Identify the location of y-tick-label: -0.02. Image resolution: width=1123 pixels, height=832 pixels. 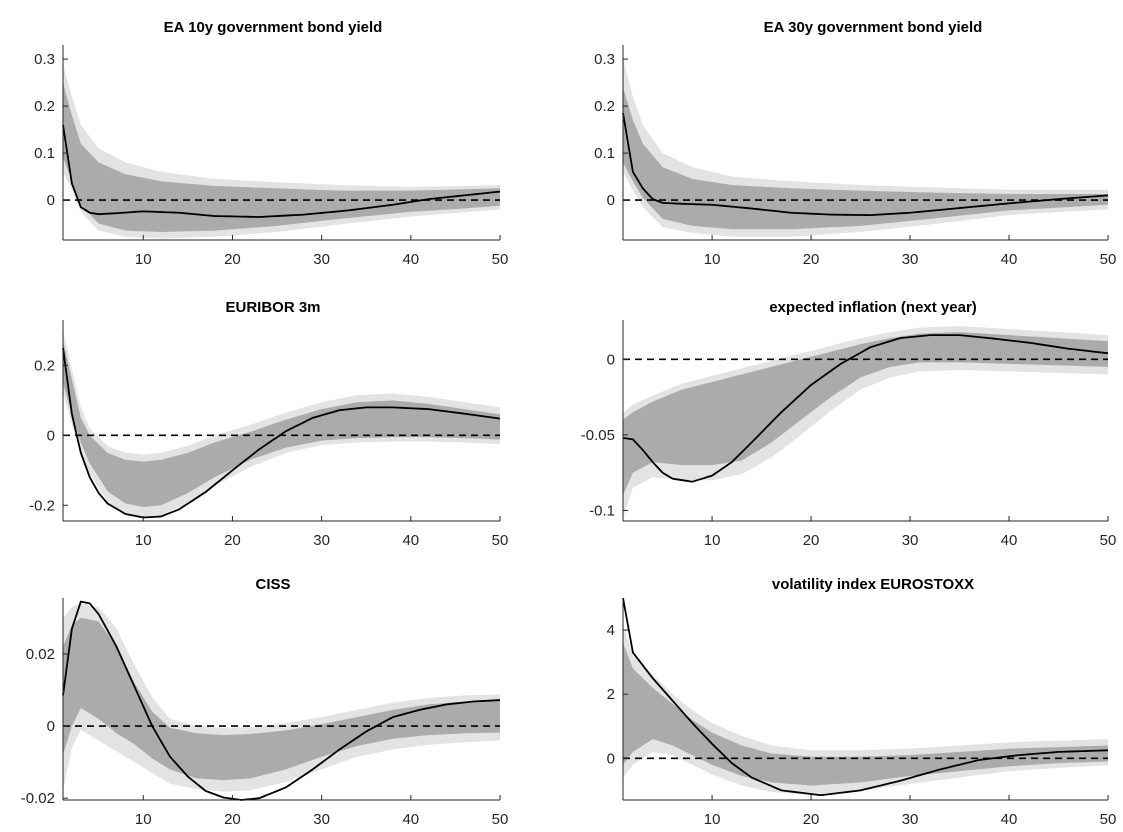
(38, 798).